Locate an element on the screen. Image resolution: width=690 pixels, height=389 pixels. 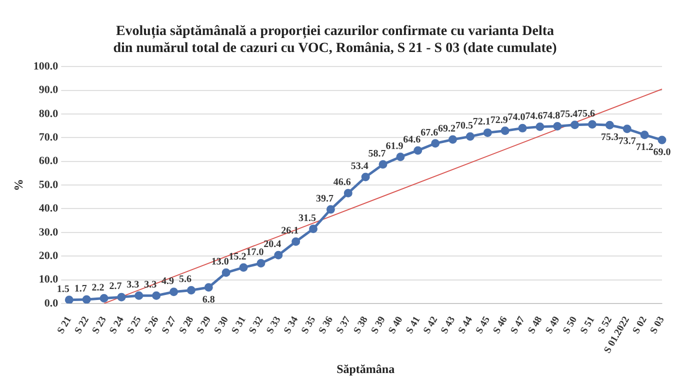
data-label: 13.0 is located at coordinates (220, 262).